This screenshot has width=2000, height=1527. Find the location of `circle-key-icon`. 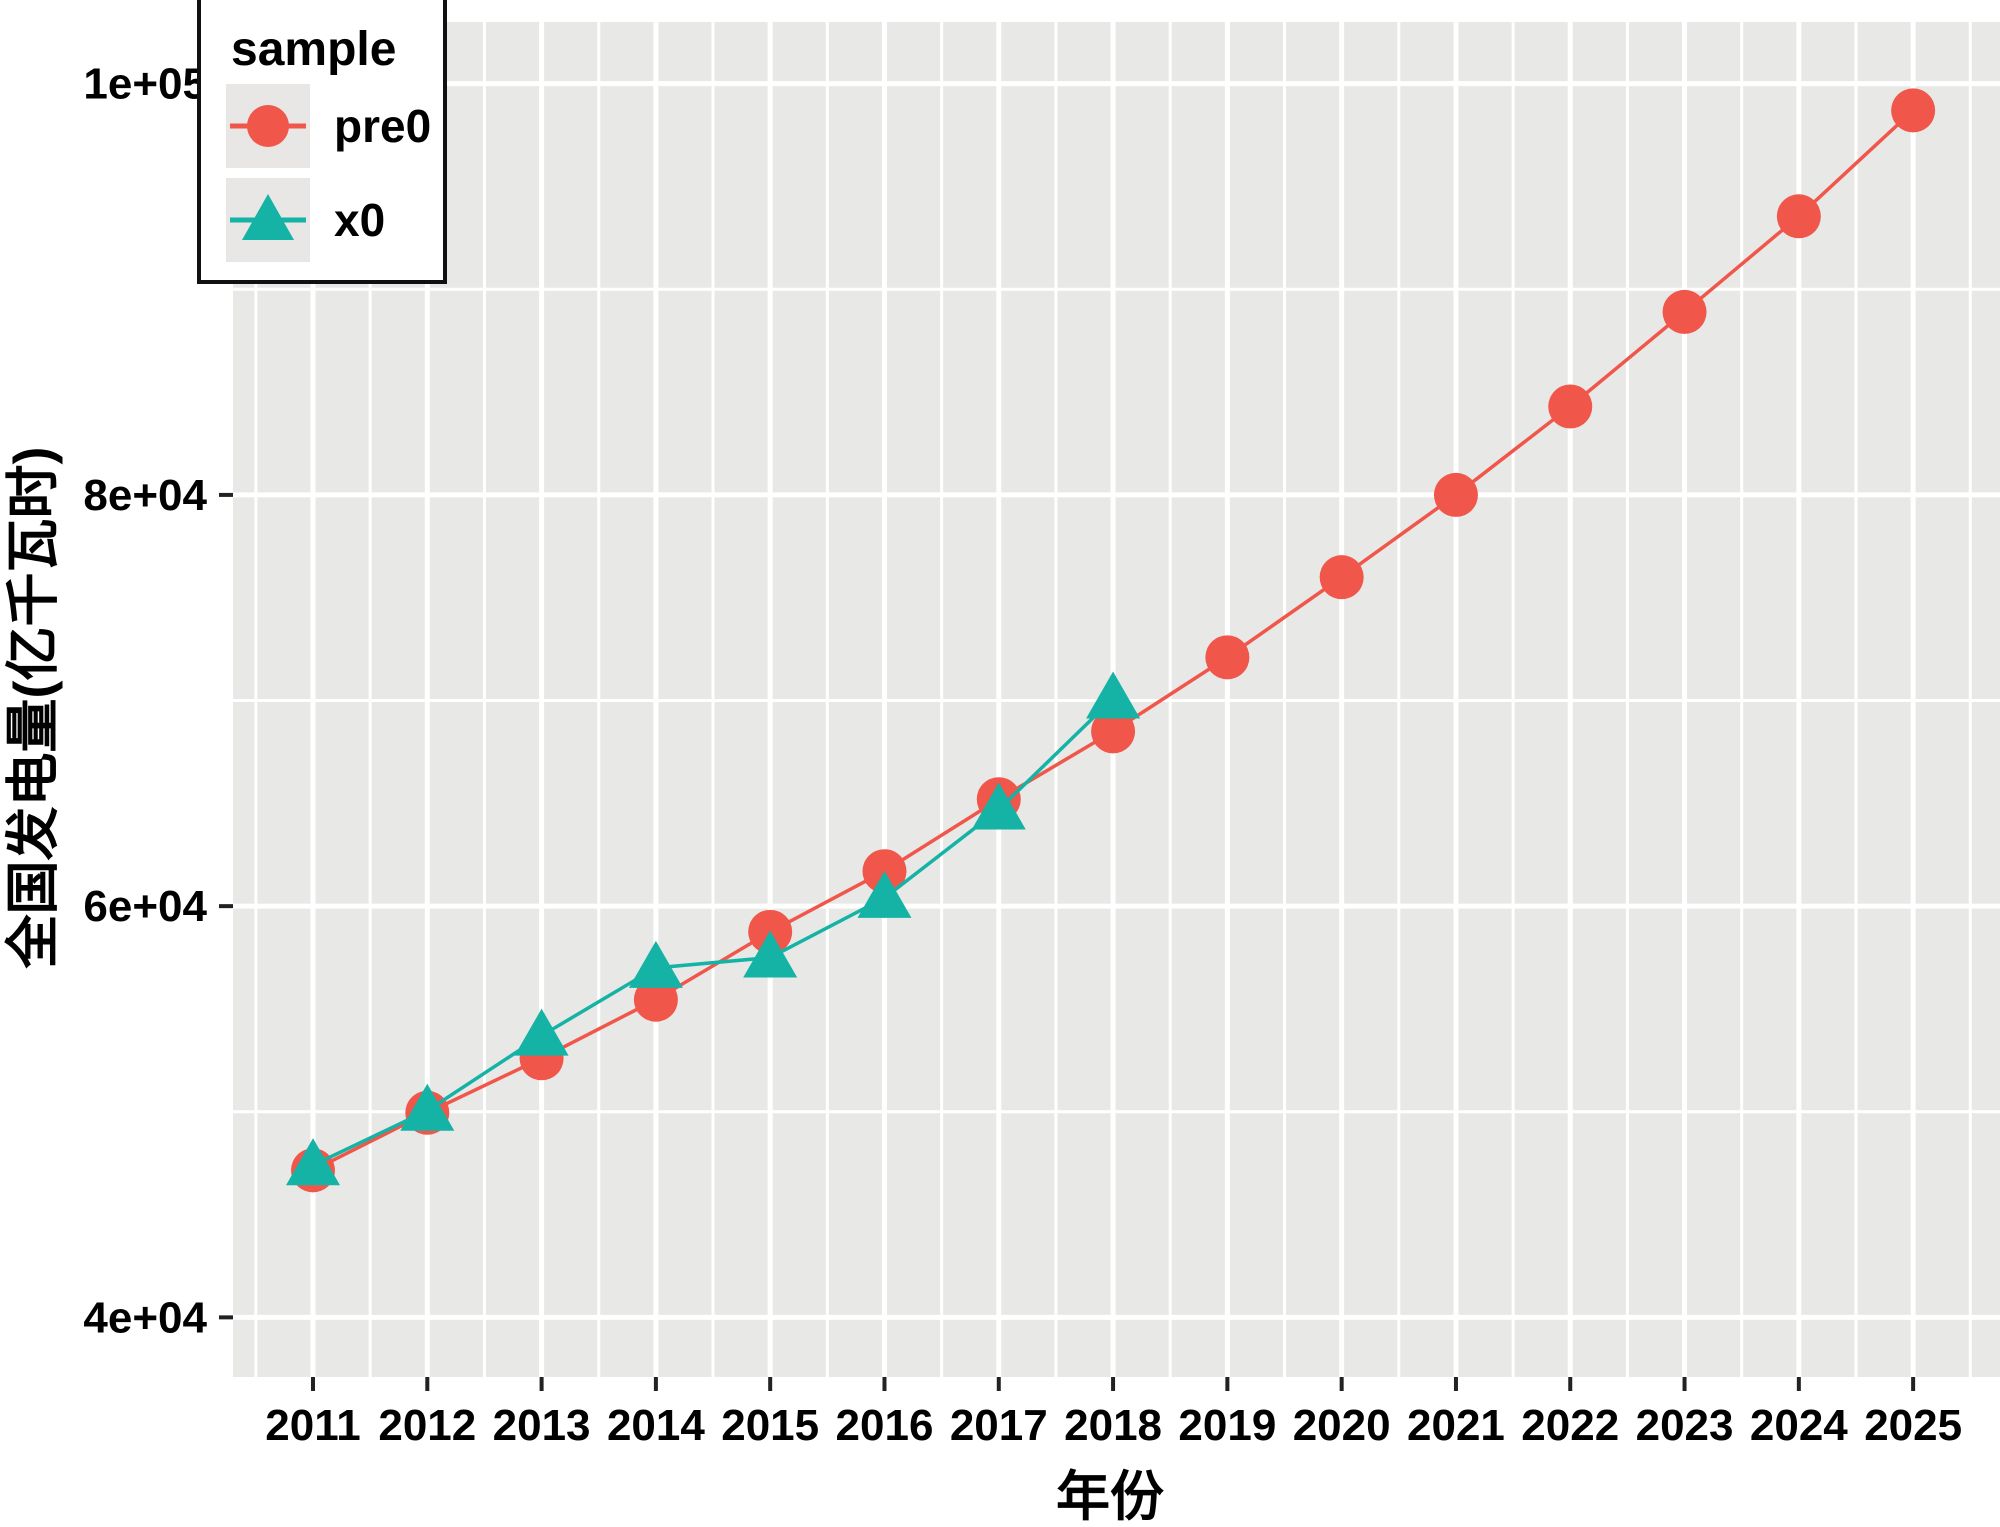

circle-key-icon is located at coordinates (268, 126).